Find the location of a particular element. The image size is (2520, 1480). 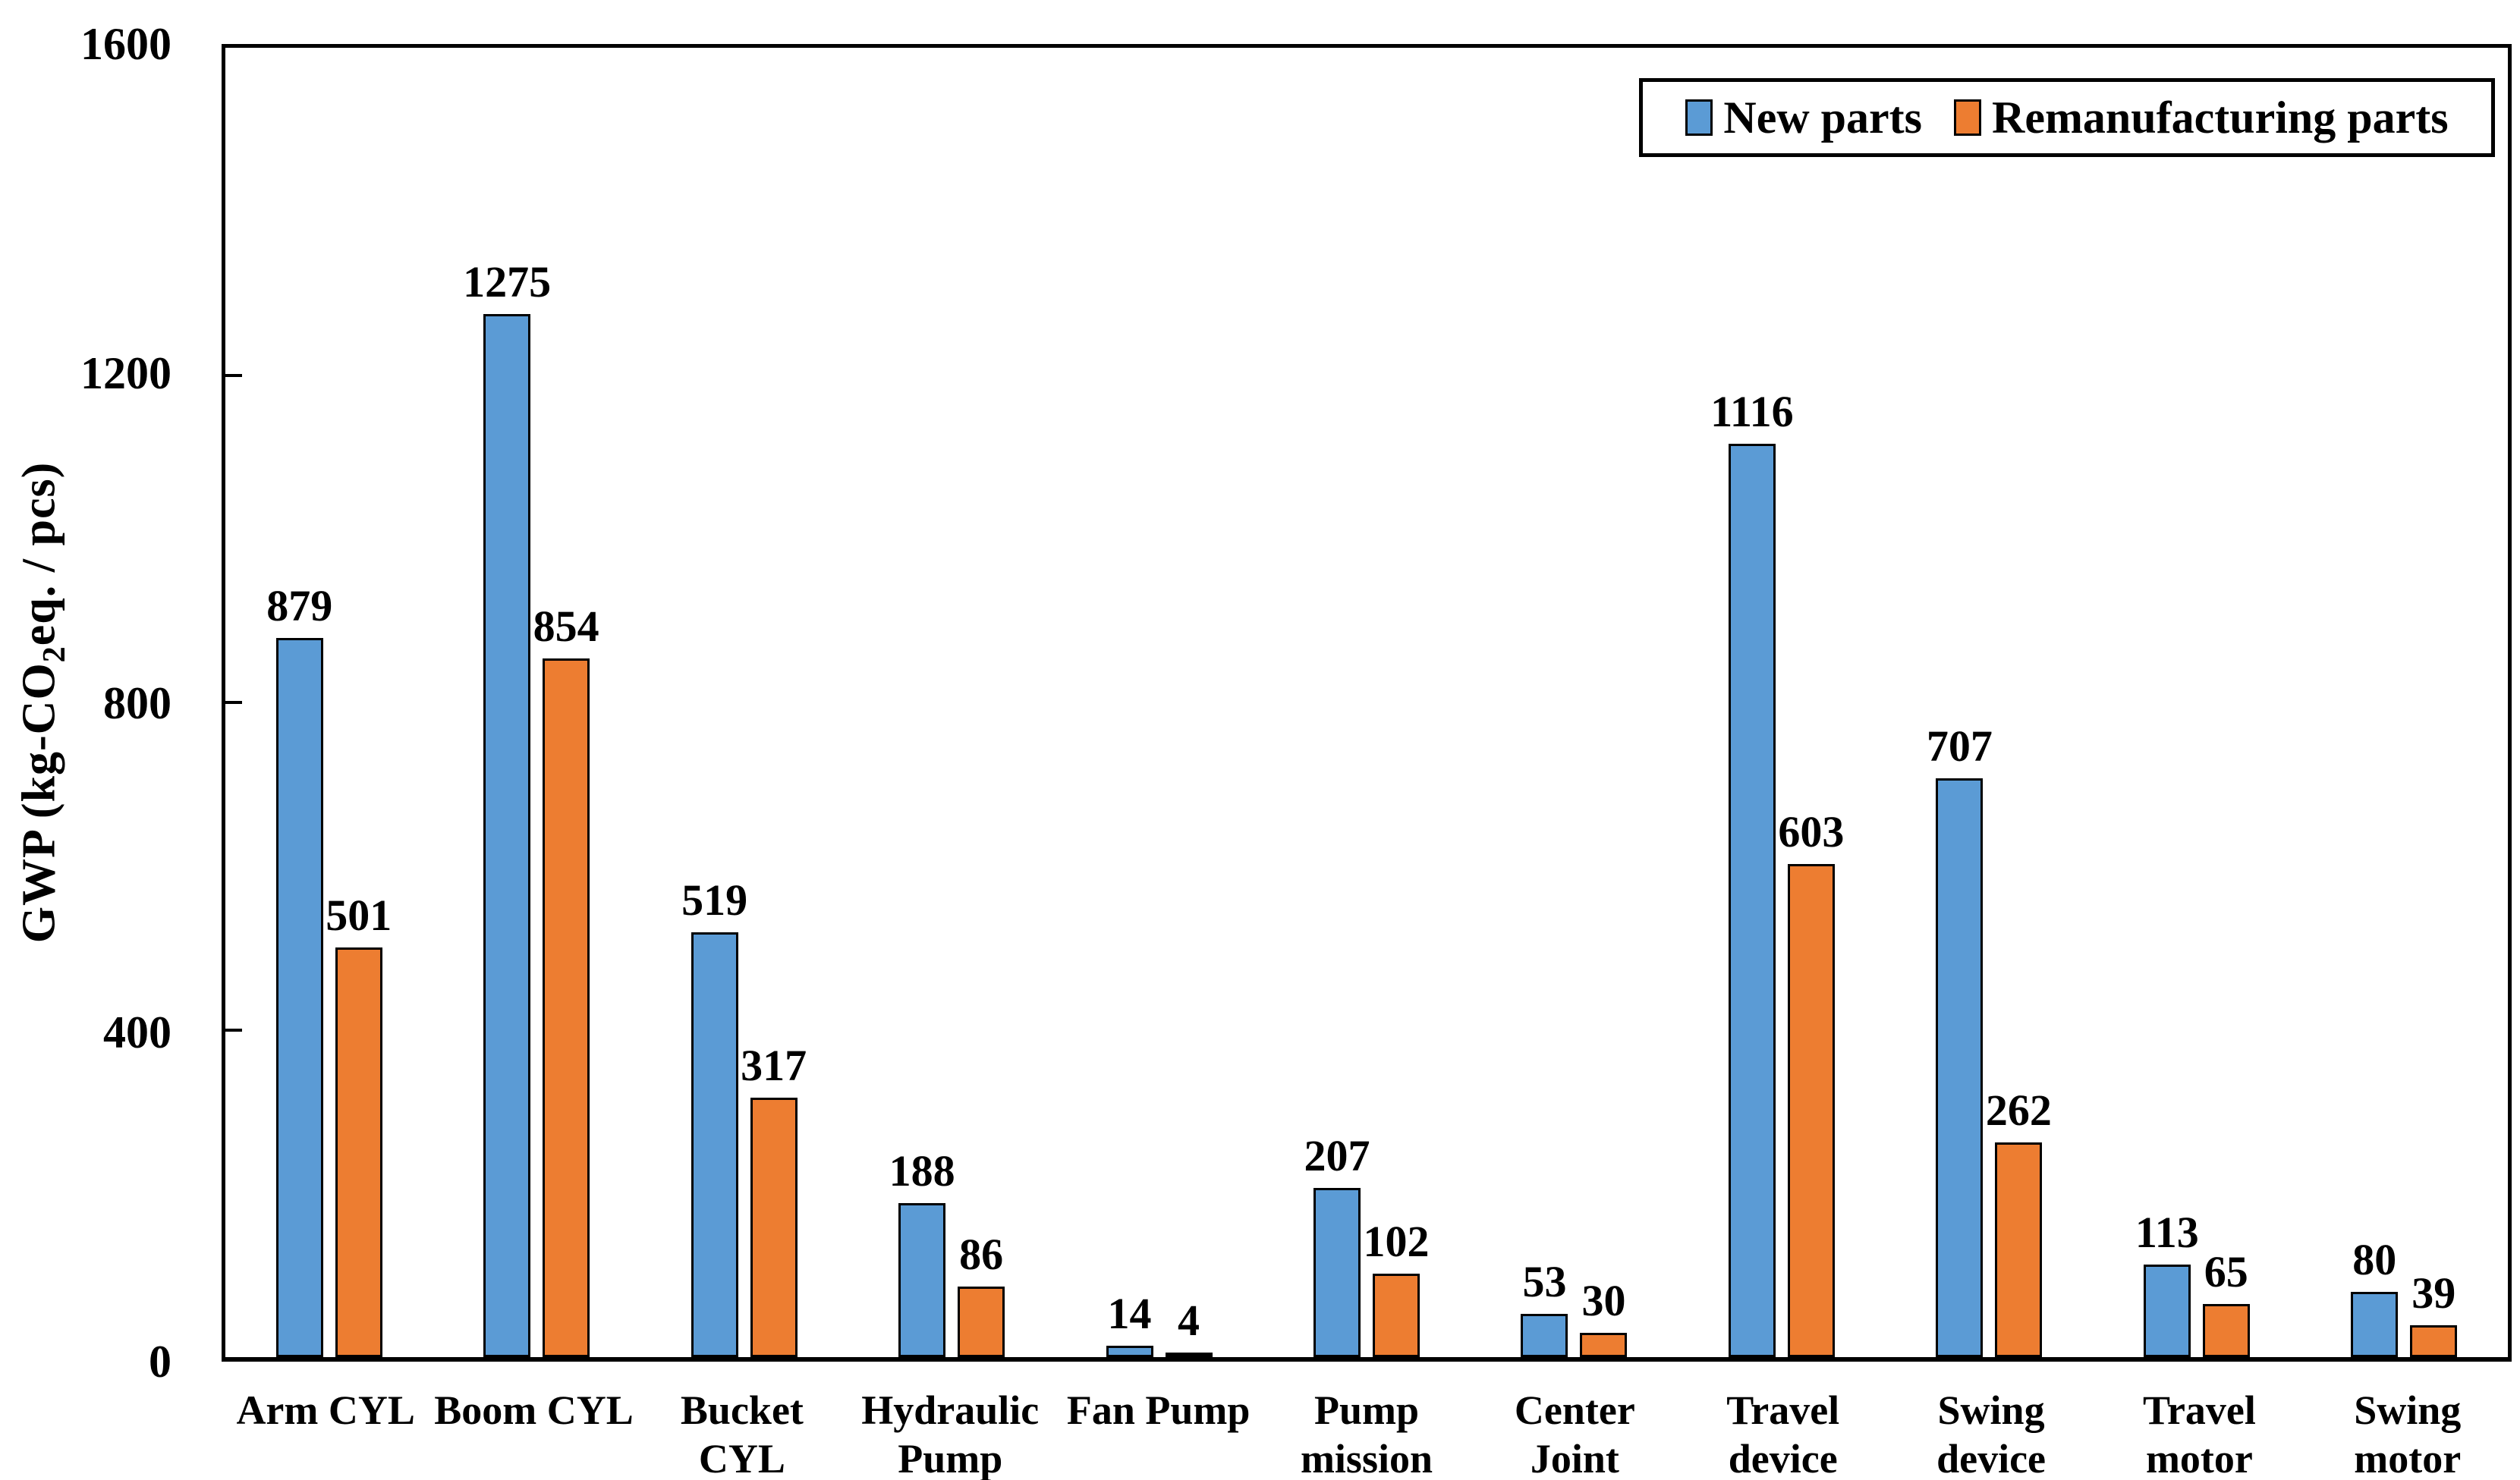

bar-new-parts: 207 is located at coordinates (1337, 1245).